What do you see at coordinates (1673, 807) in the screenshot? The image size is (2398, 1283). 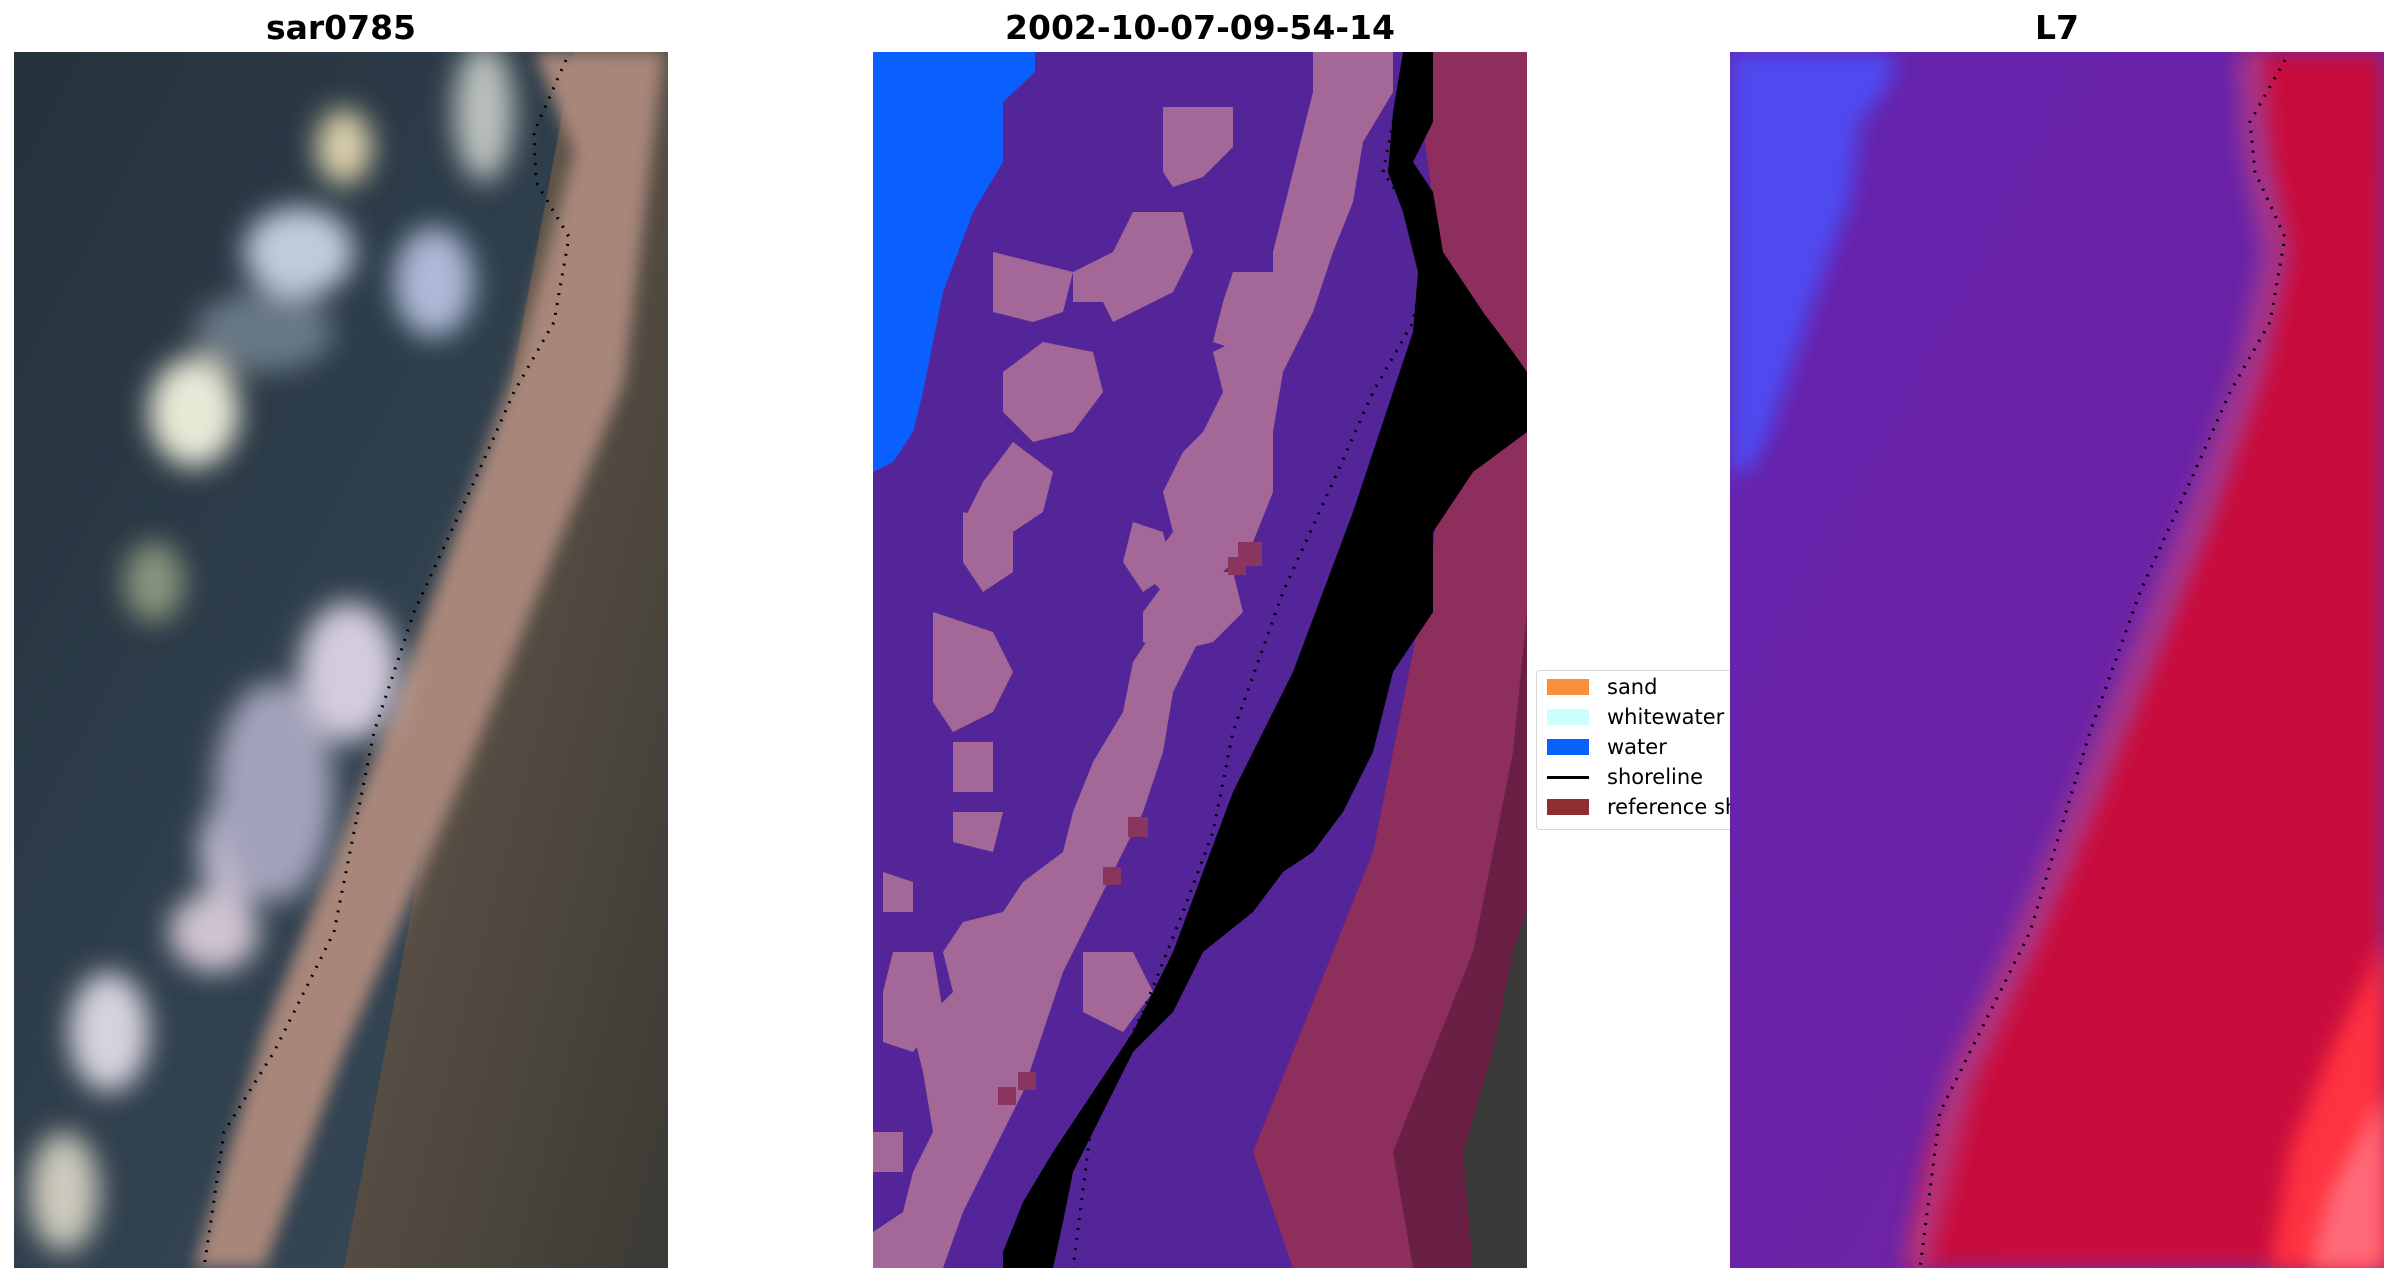 I see `legend-label-reference: reference sh` at bounding box center [1673, 807].